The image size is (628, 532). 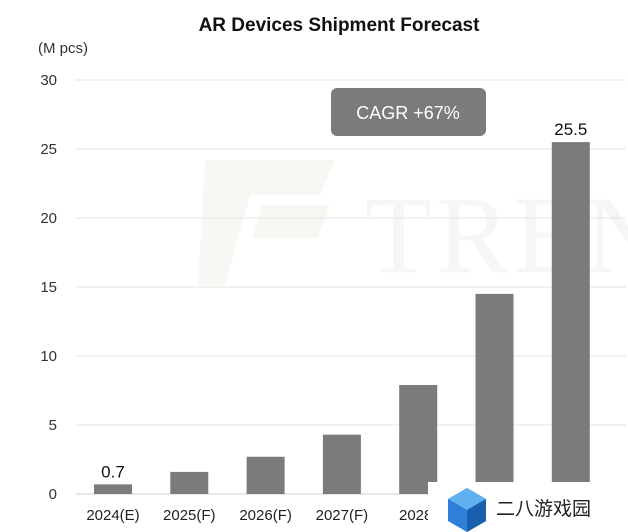 I want to click on y-tick-label: 25, so click(x=48, y=149).